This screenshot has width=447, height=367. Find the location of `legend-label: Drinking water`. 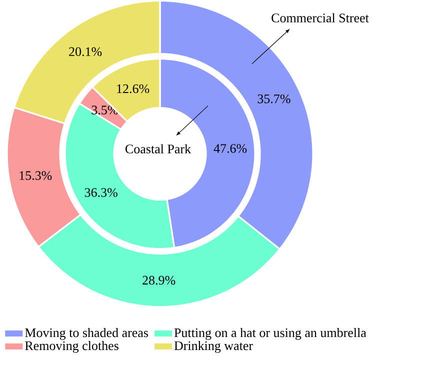

legend-label: Drinking water is located at coordinates (213, 347).